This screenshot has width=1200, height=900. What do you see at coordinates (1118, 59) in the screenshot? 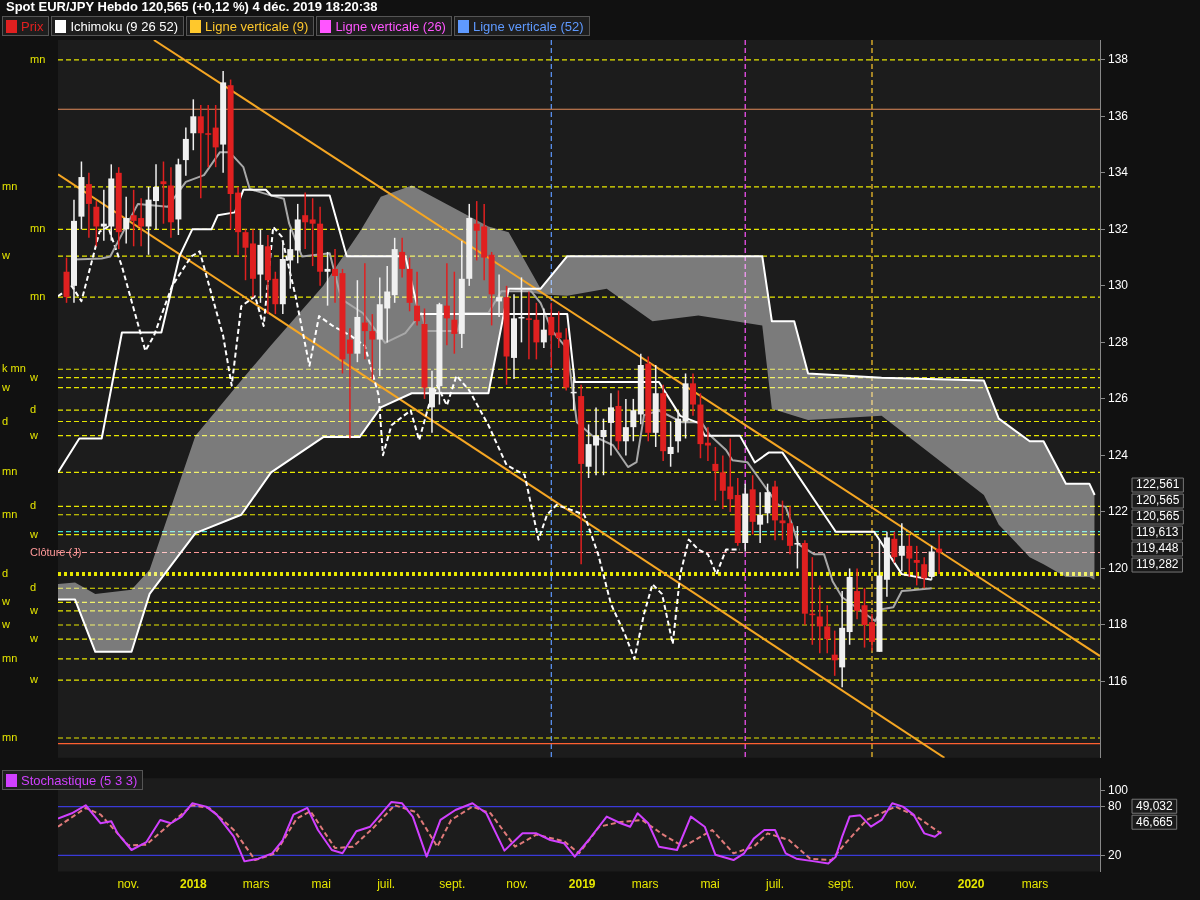
I see `y-tick-label: 138` at bounding box center [1118, 59].